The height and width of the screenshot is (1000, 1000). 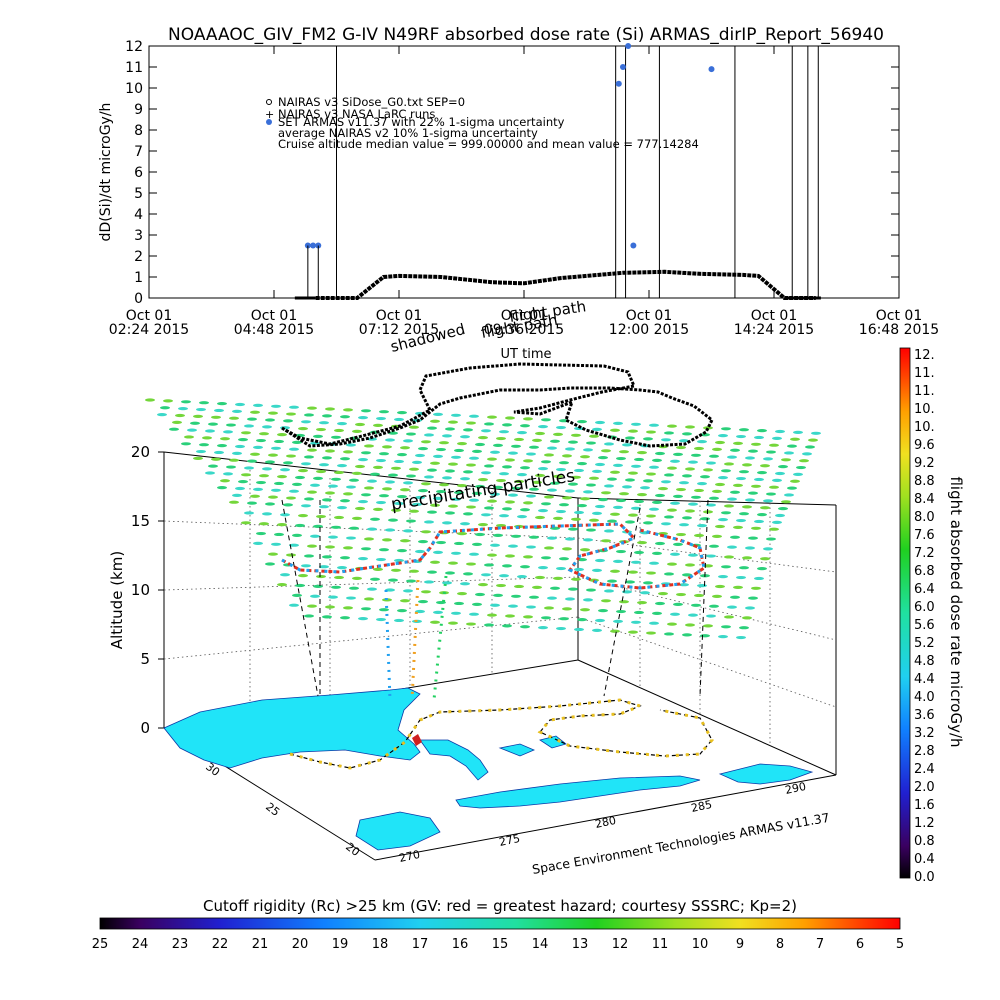 What do you see at coordinates (138, 131) in the screenshot?
I see `y-tick-label: 8` at bounding box center [138, 131].